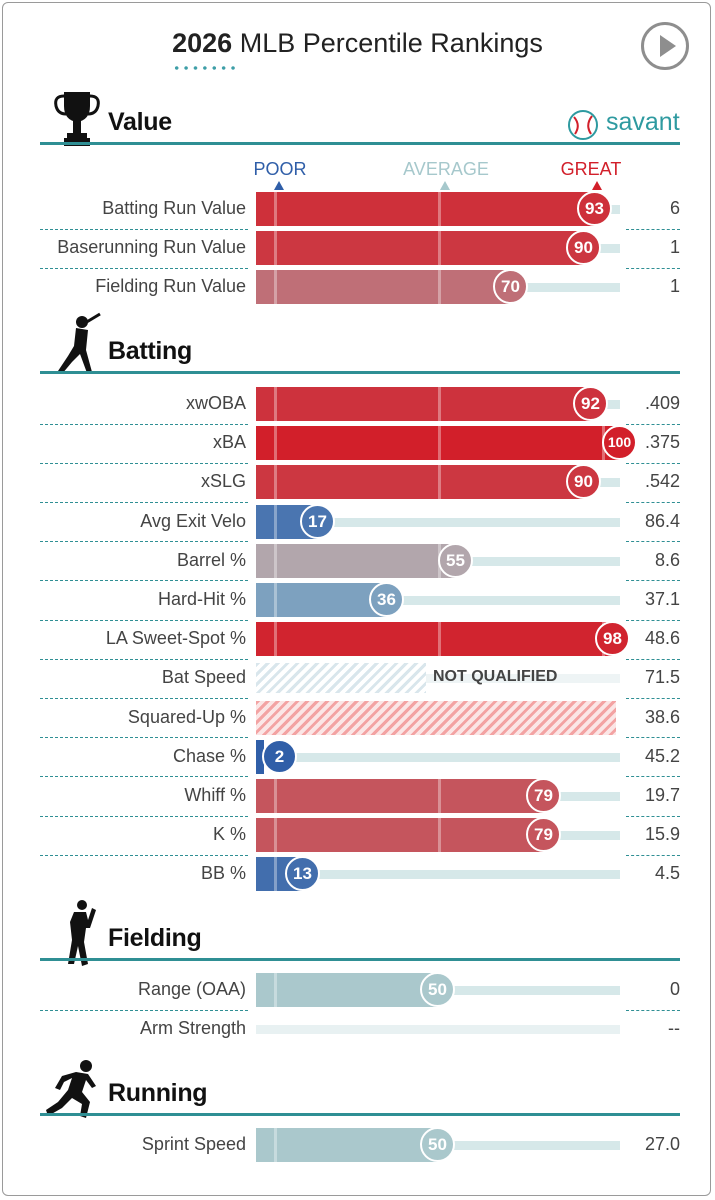 Image resolution: width=715 pixels, height=1200 pixels. What do you see at coordinates (203, 677) in the screenshot?
I see `metric-label-bat-speed: Bat Speed` at bounding box center [203, 677].